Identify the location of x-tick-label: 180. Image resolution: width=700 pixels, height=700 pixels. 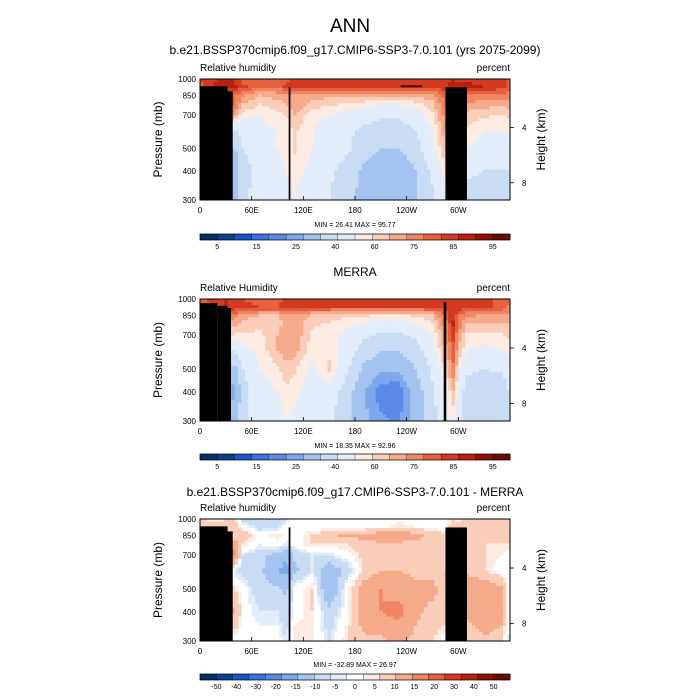
(355, 210).